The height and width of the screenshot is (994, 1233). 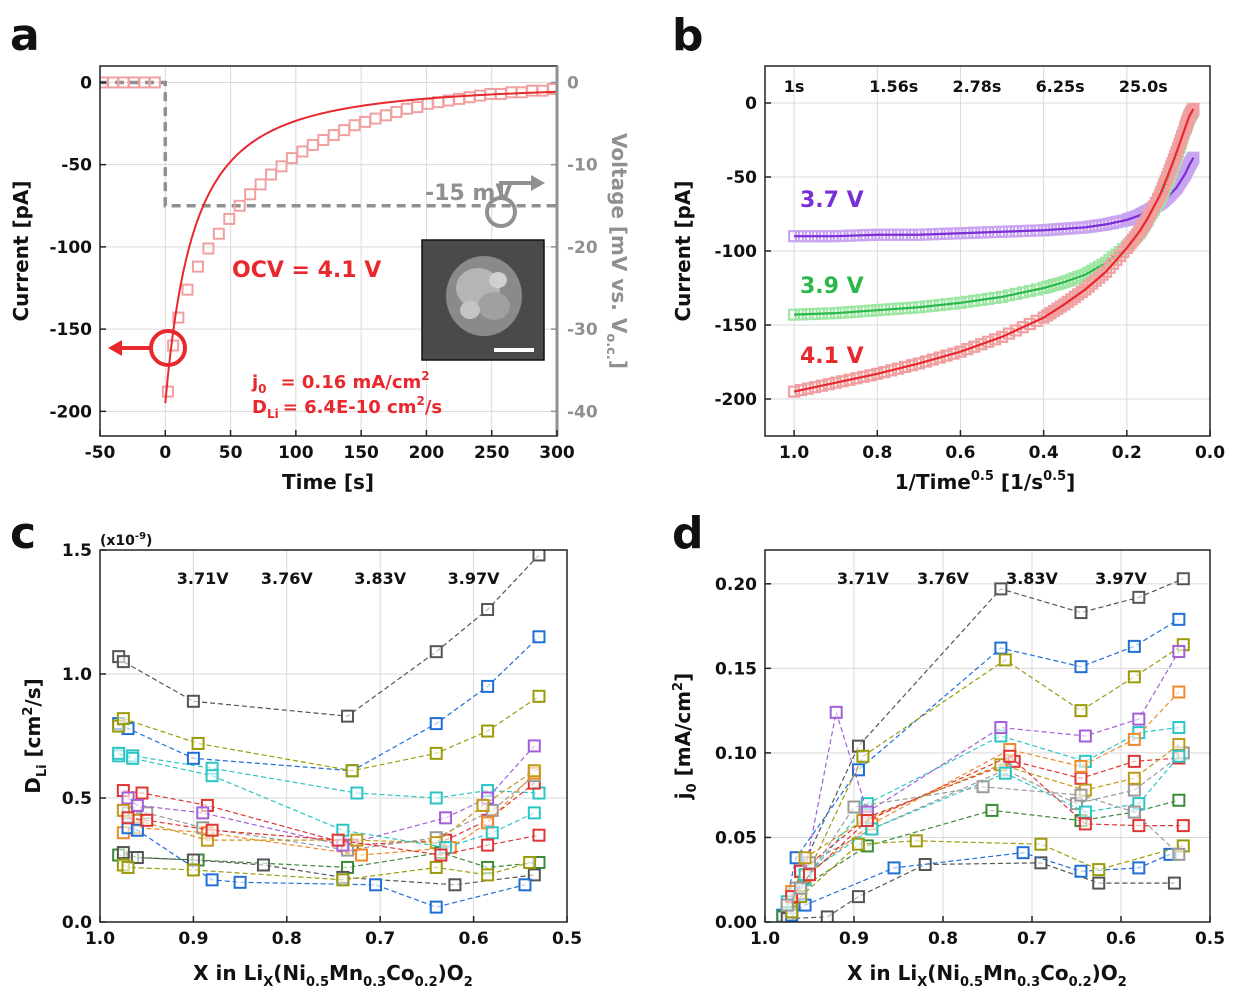 What do you see at coordinates (70, 412) in the screenshot?
I see `y-tick-label: -200` at bounding box center [70, 412].